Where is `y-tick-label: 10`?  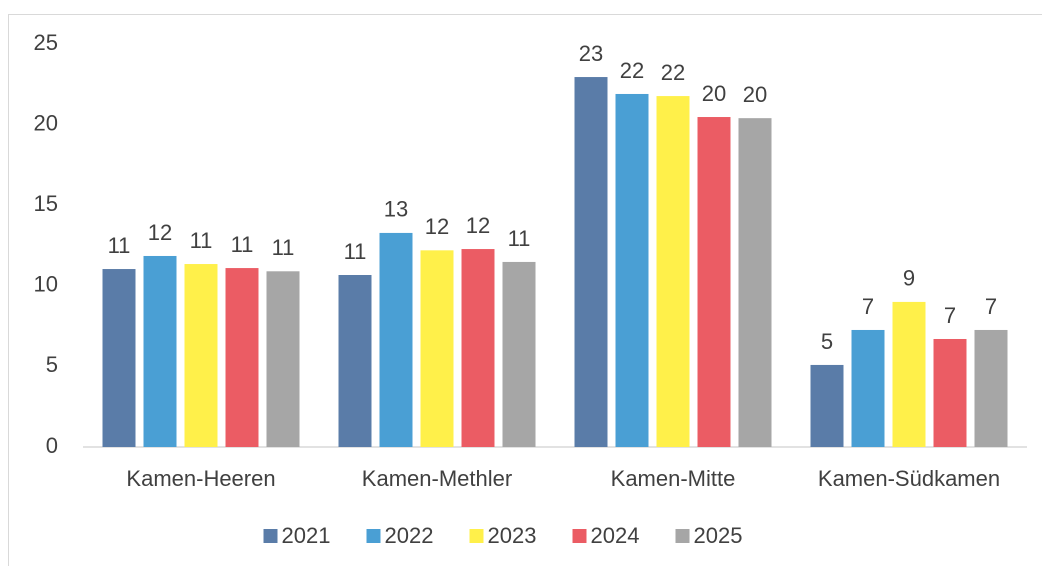 y-tick-label: 10 is located at coordinates (46, 284).